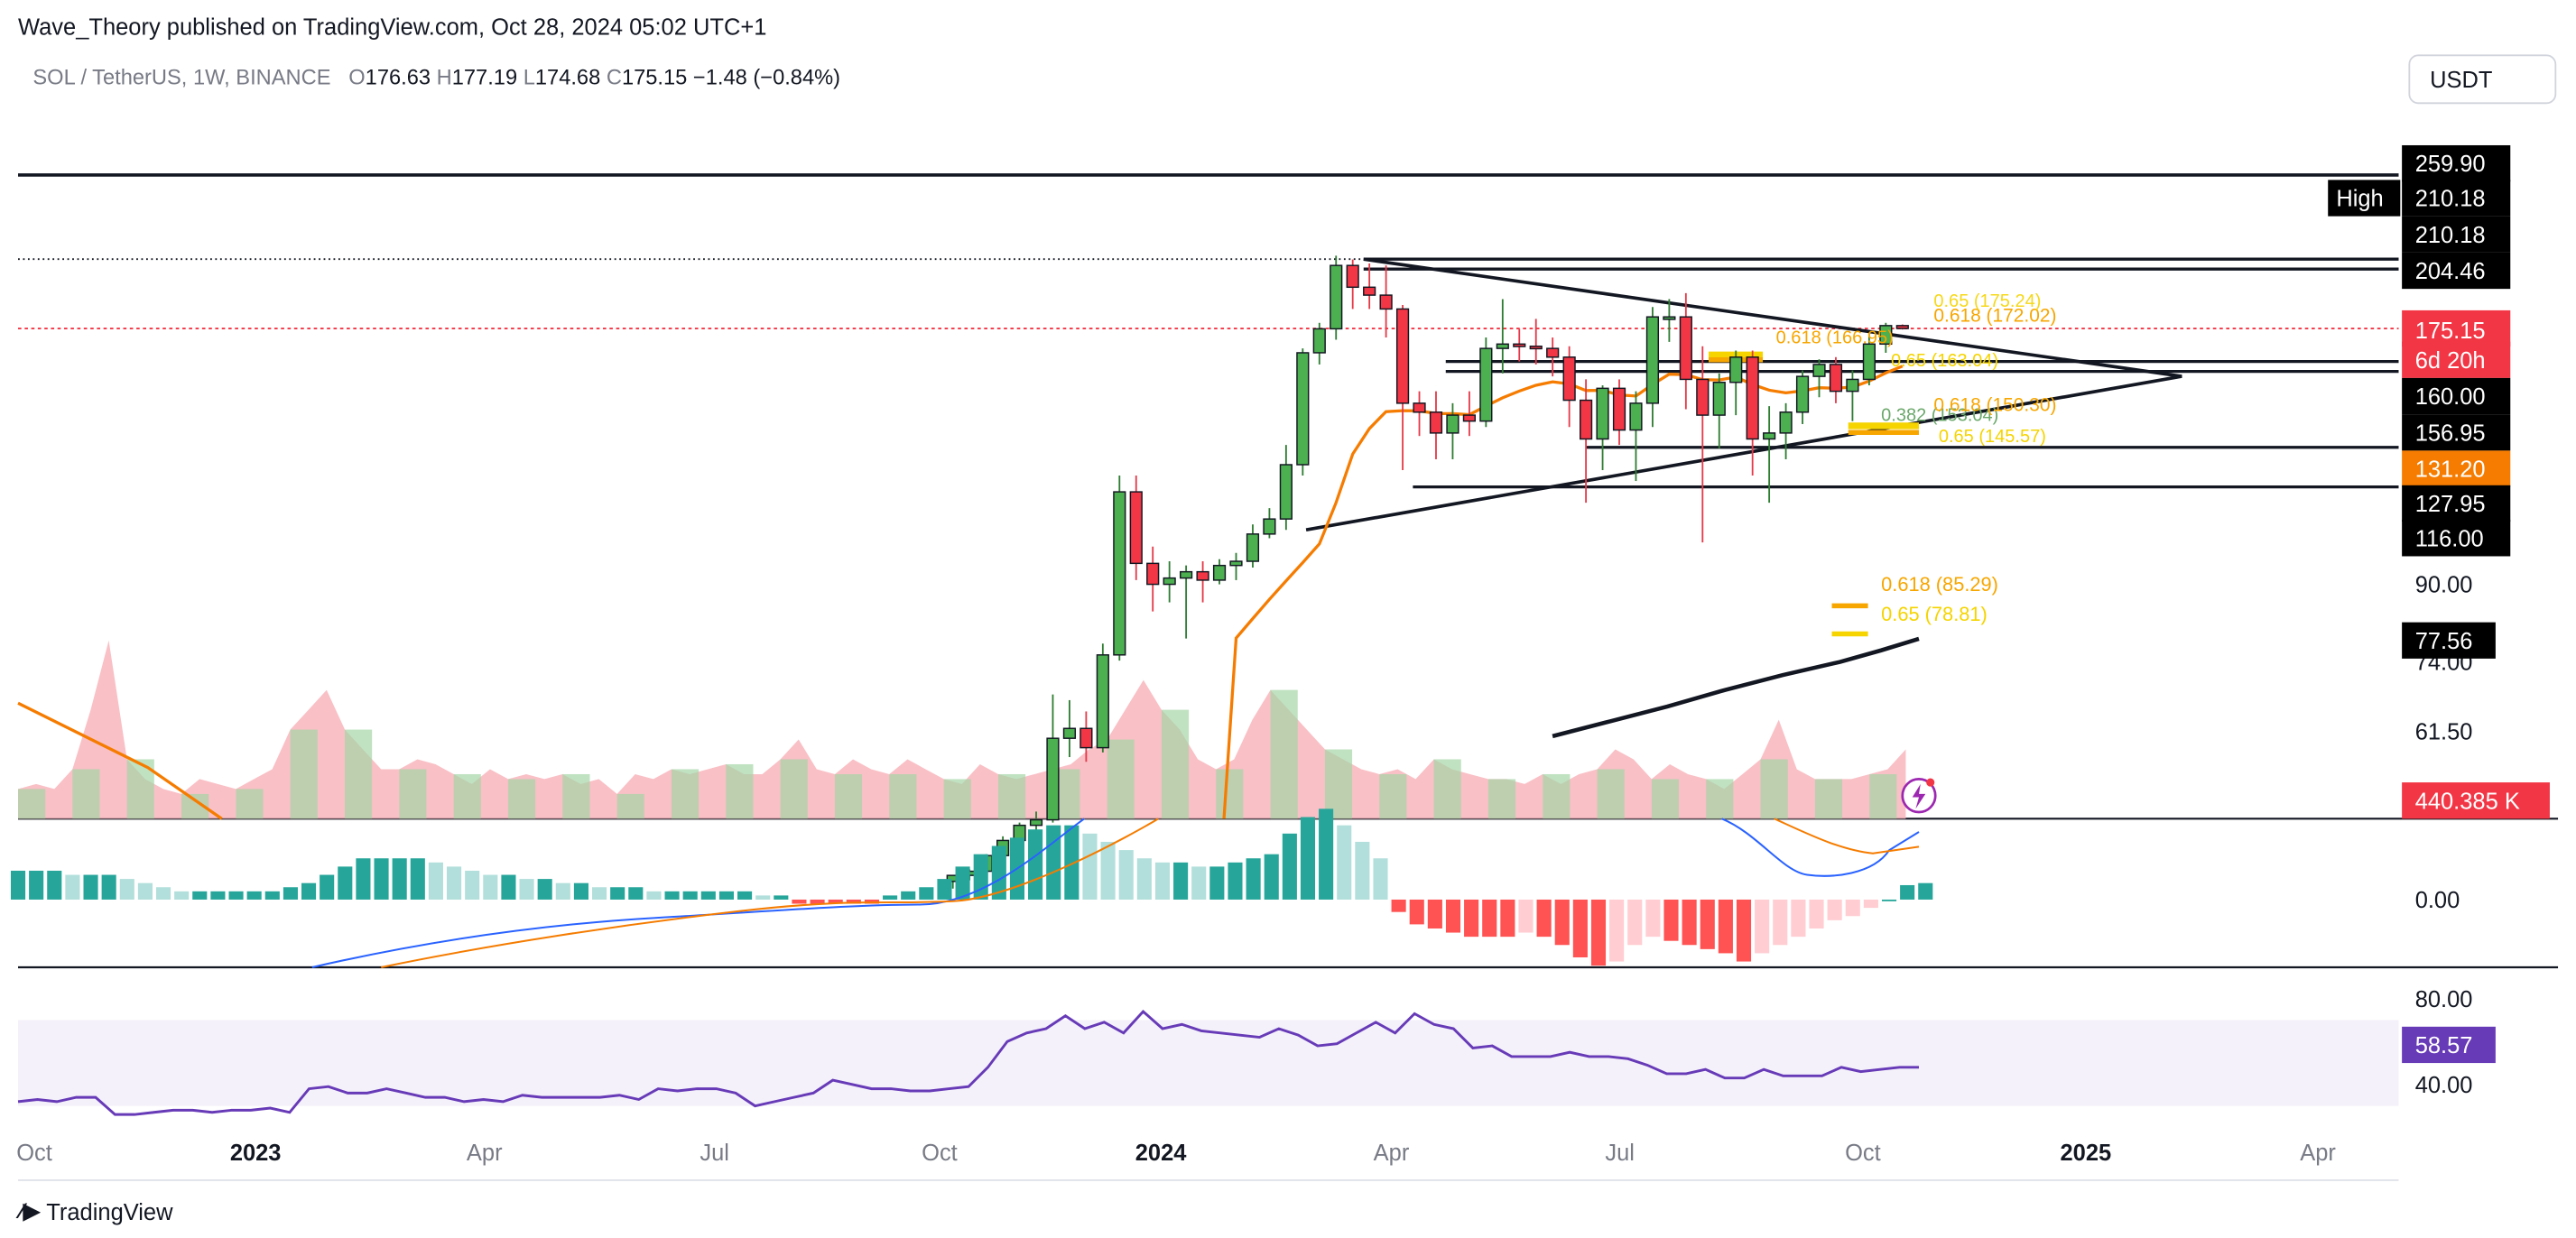 This screenshot has width=2576, height=1238. I want to click on macd-line, so click(1115, 893).